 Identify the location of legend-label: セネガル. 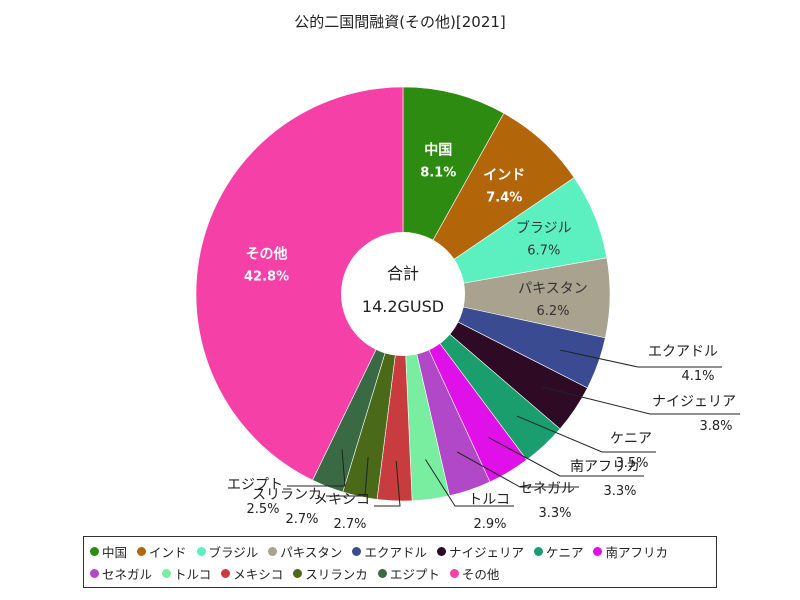
(127, 574).